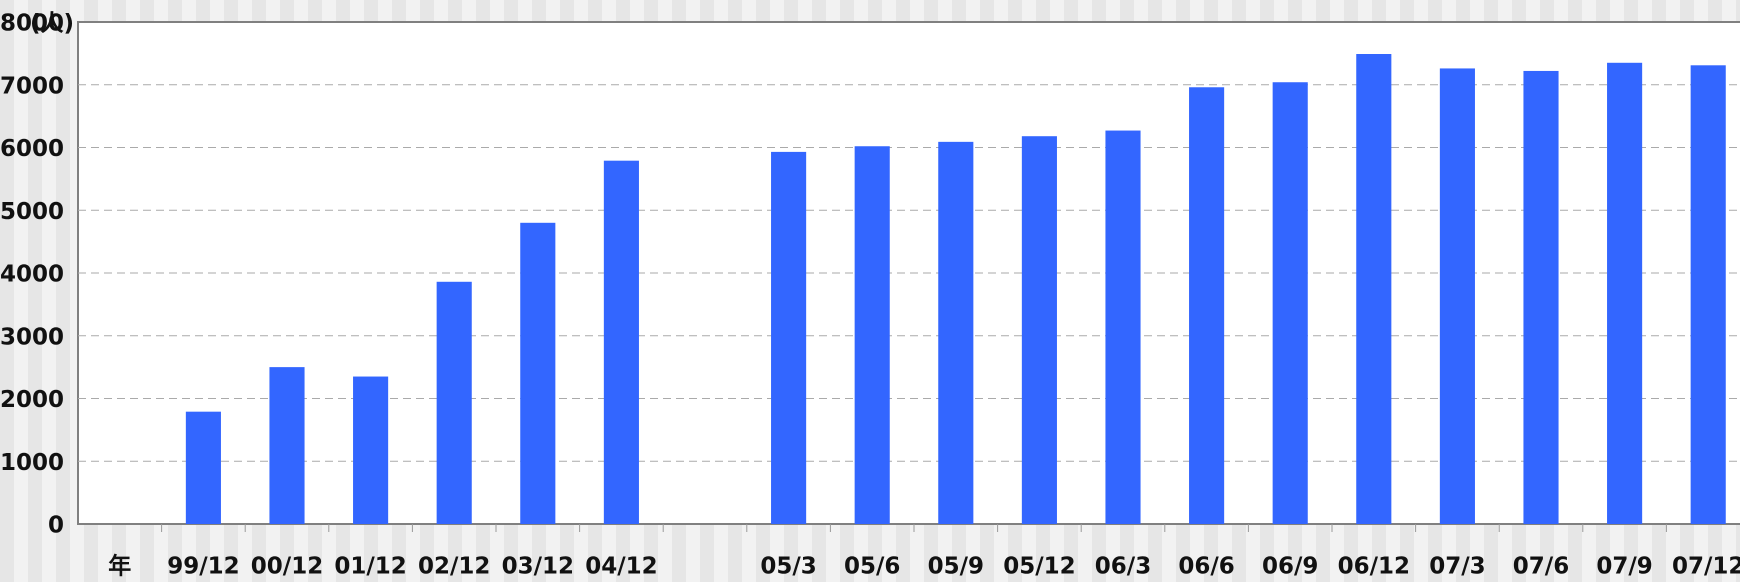  I want to click on y-tick-label: 1000, so click(32, 463).